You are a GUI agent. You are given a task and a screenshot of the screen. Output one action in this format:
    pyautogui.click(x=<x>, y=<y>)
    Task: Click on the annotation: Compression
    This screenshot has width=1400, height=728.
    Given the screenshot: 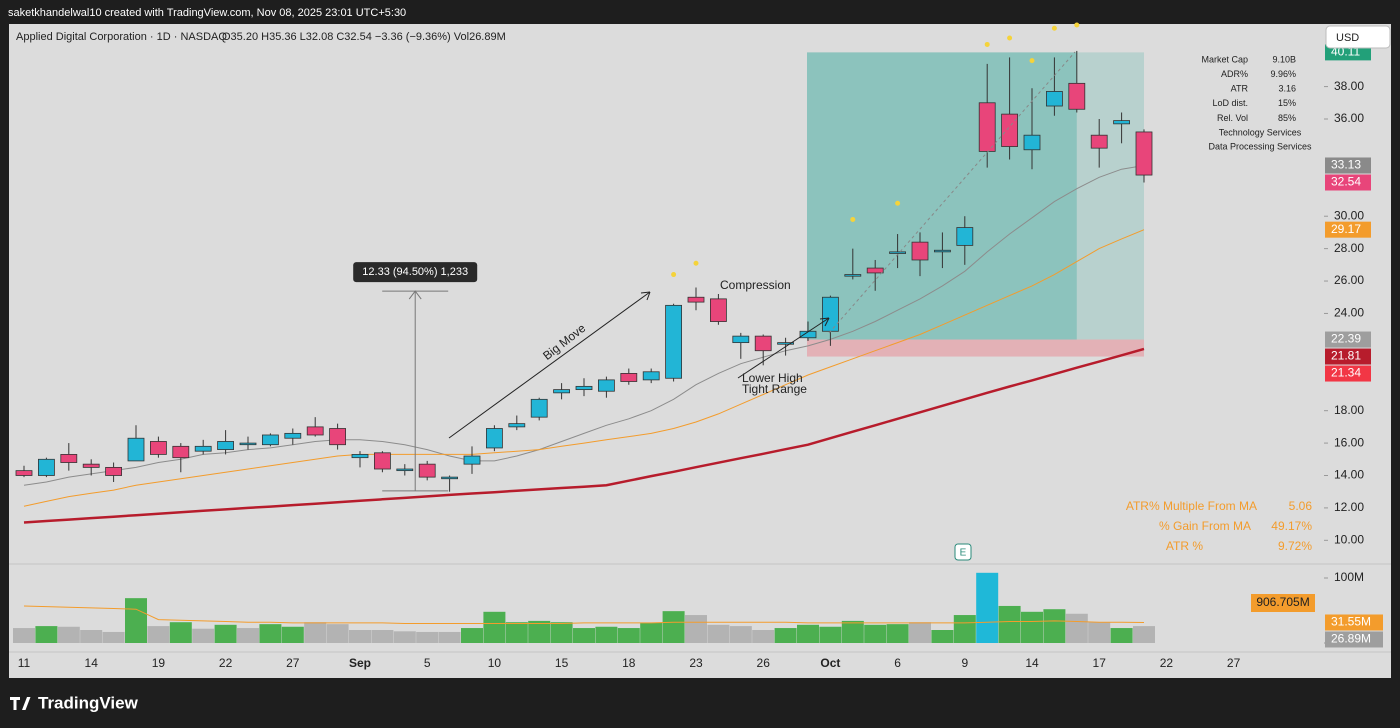 What is the action you would take?
    pyautogui.click(x=755, y=285)
    